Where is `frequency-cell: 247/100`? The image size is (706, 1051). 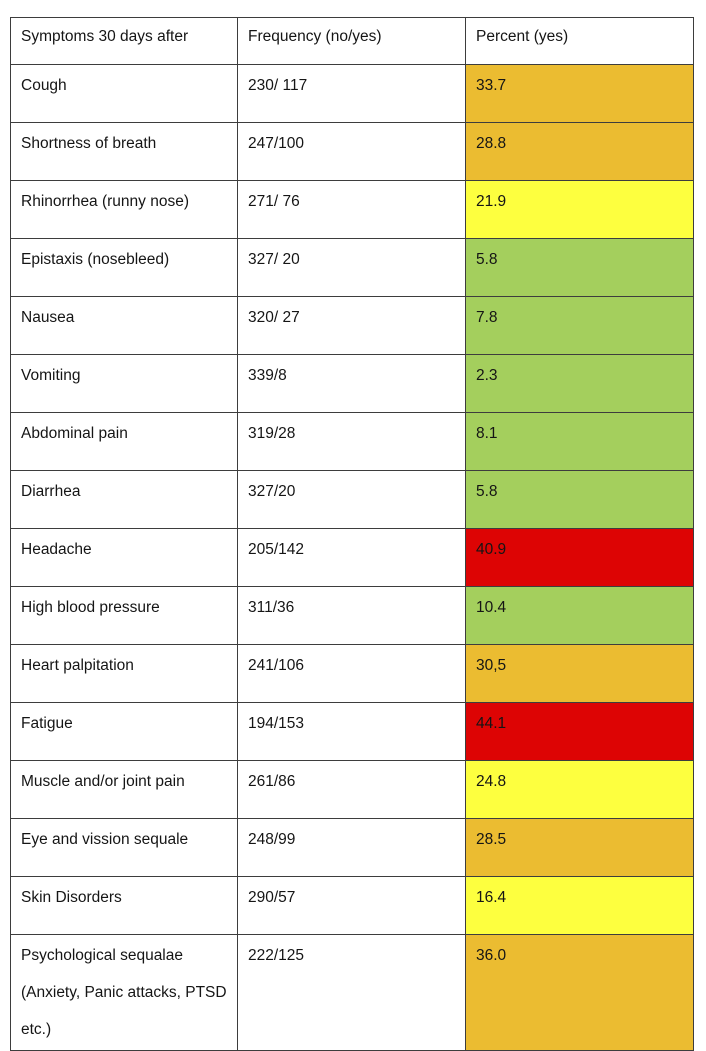 frequency-cell: 247/100 is located at coordinates (351, 151).